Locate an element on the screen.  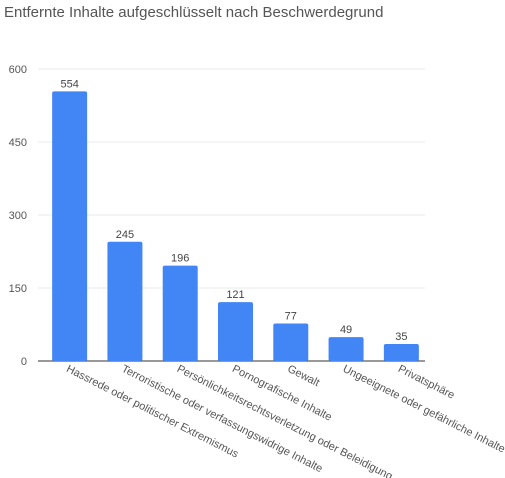
data-label: 245 is located at coordinates (125, 235).